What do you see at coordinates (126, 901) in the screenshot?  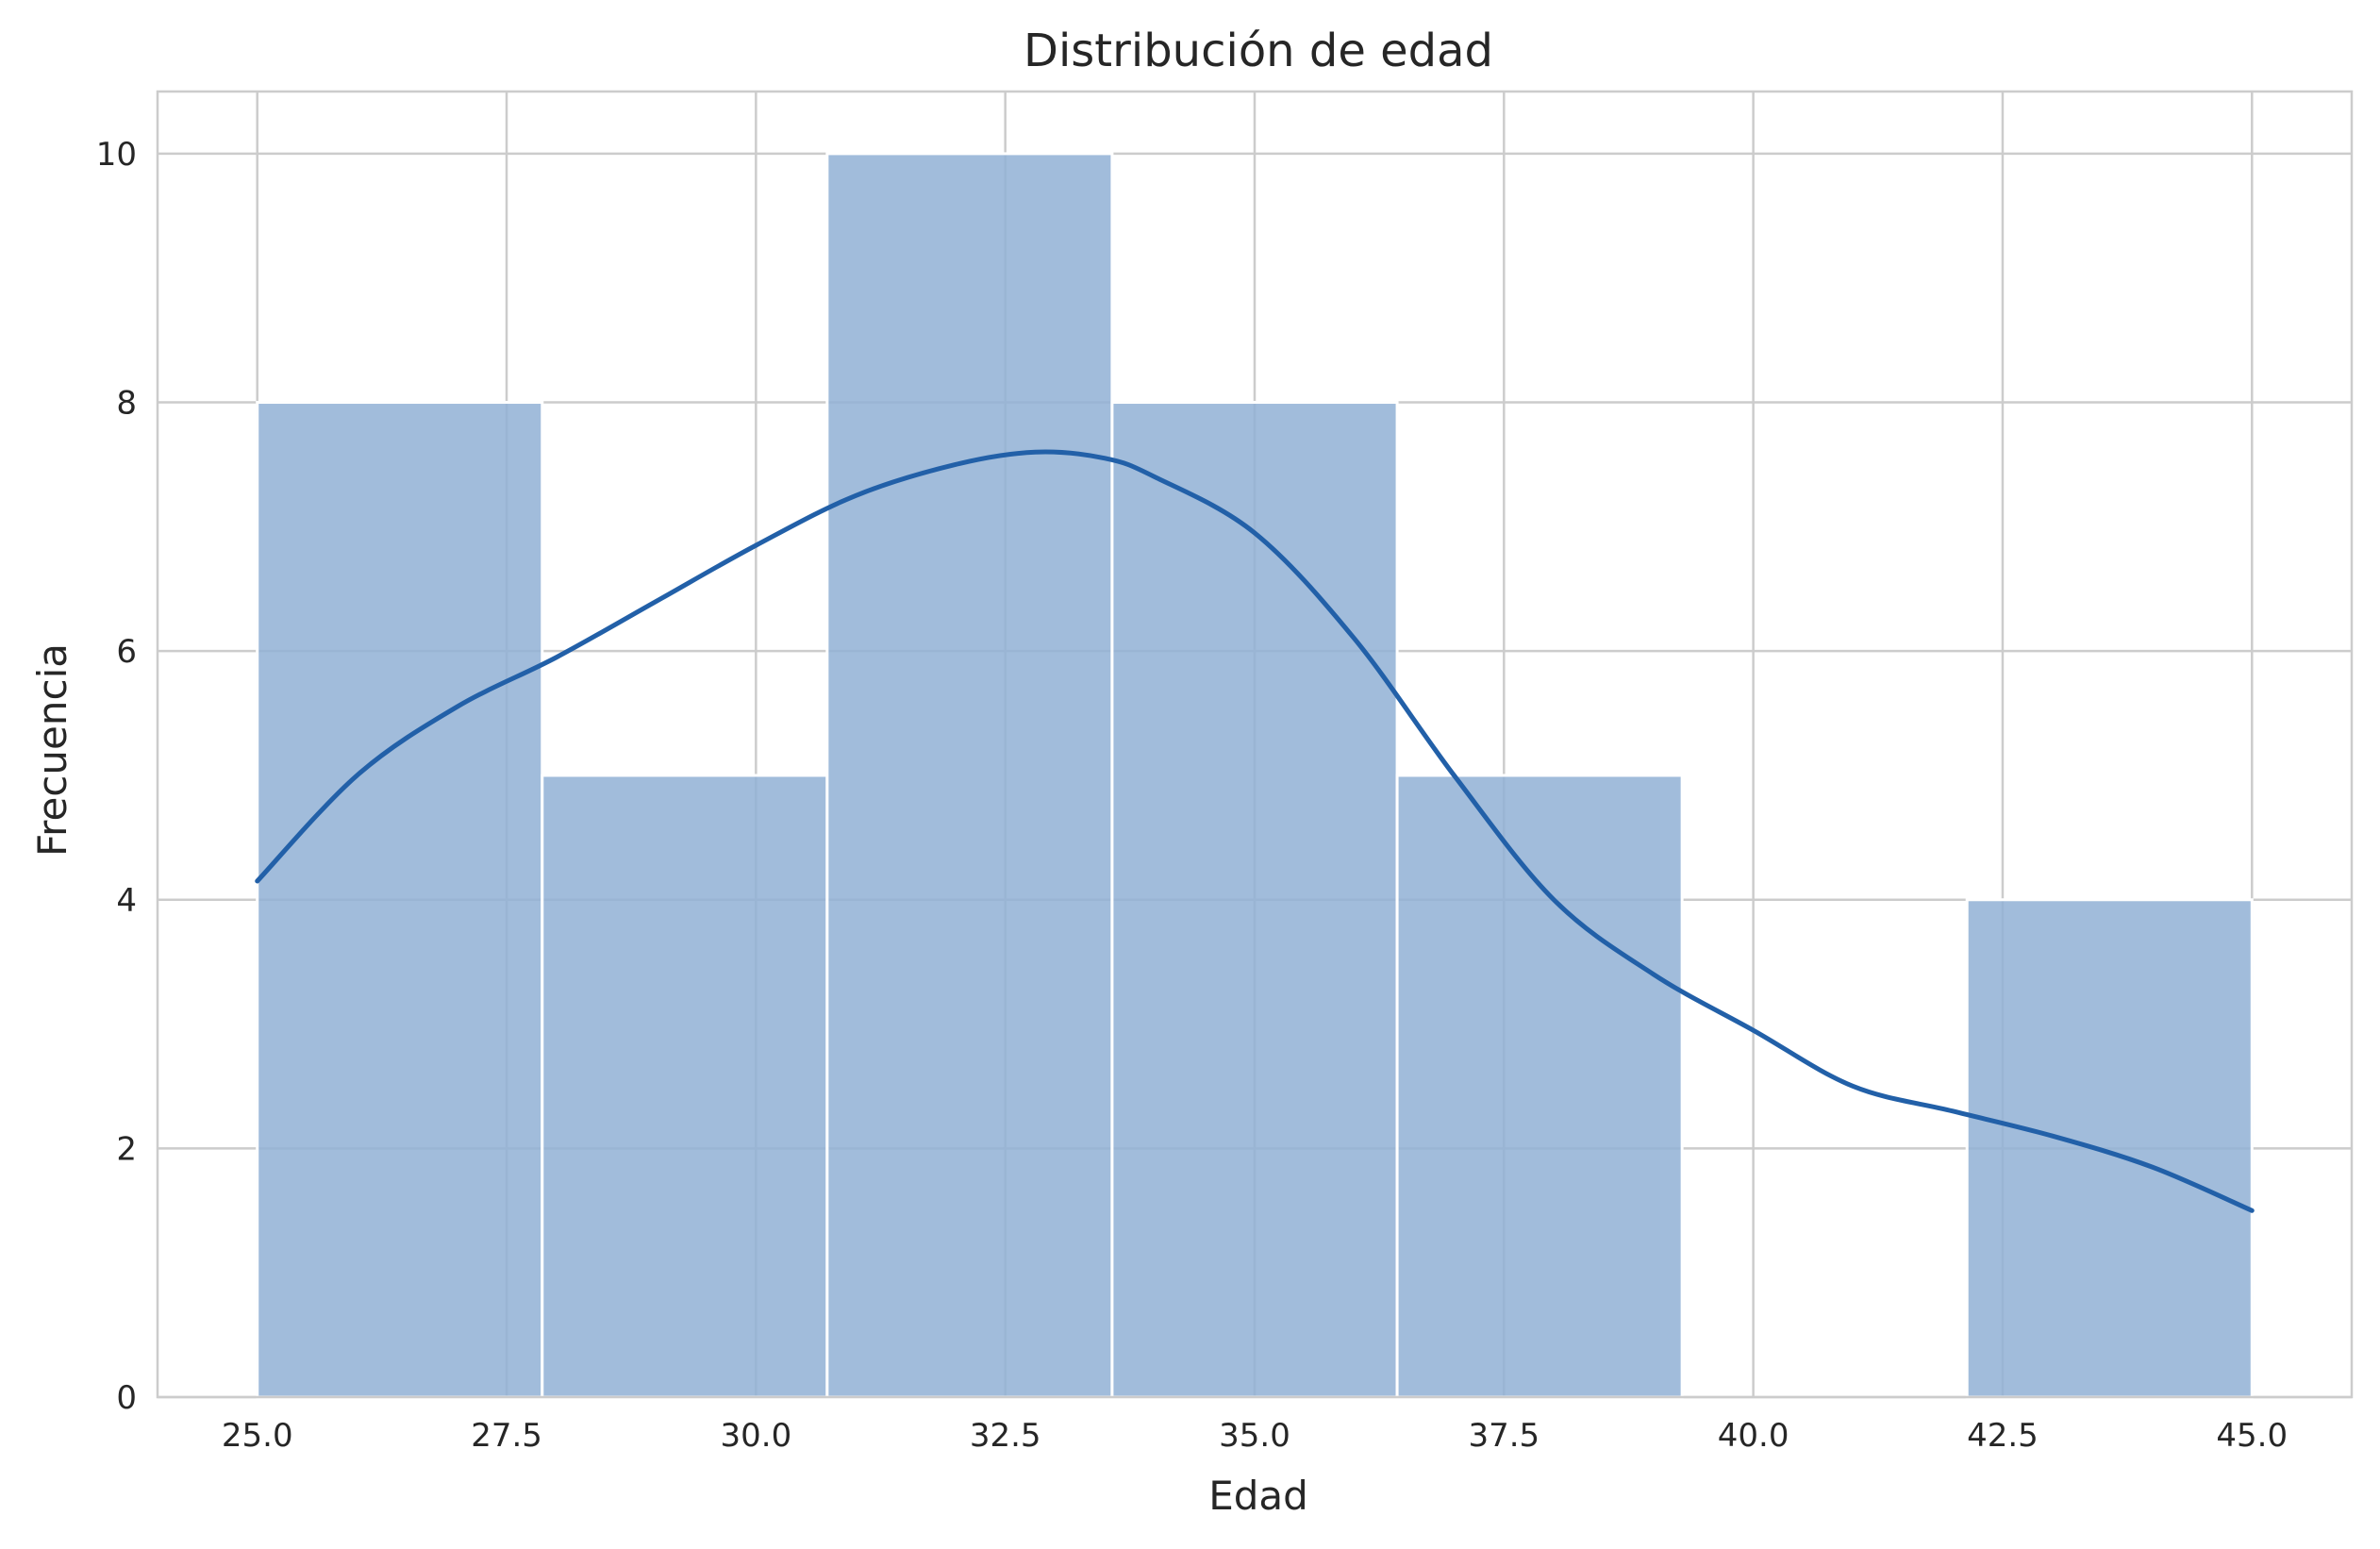 I see `y-tick-label: 4` at bounding box center [126, 901].